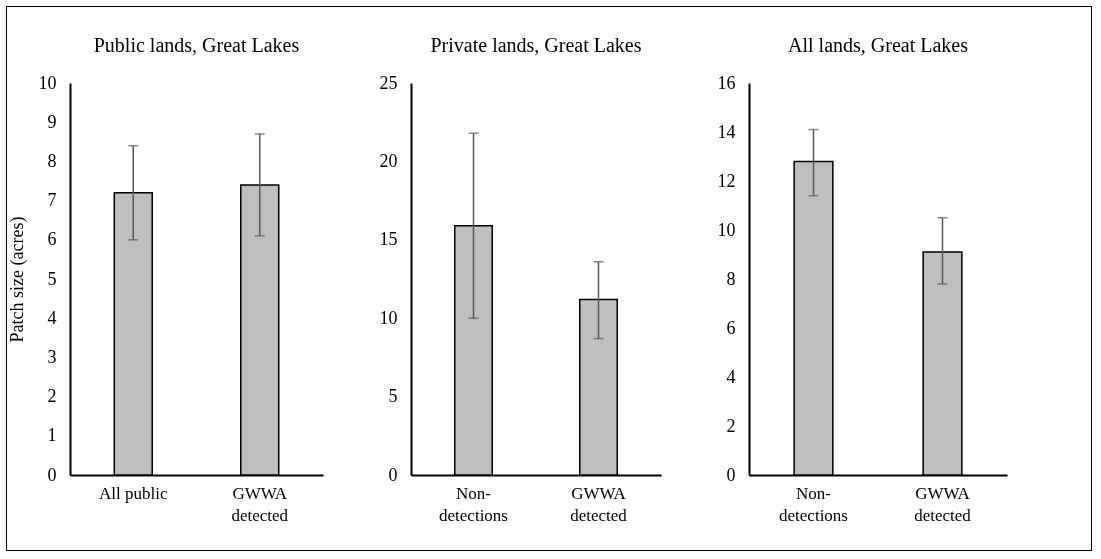  Describe the element at coordinates (388, 82) in the screenshot. I see `y-tick-label: 25` at that location.